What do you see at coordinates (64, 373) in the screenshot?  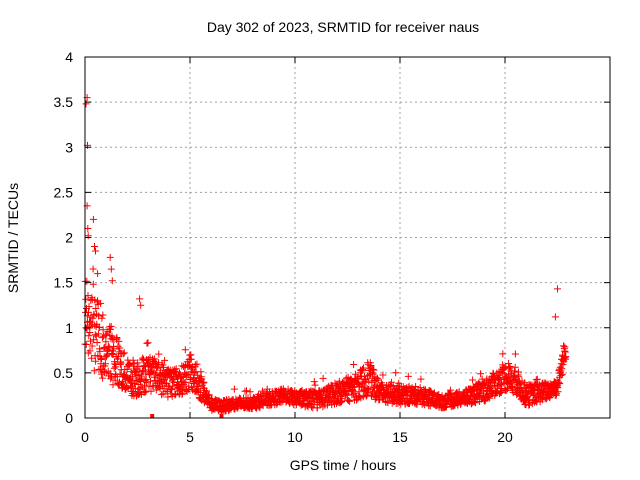 I see `y-tick-label: 0.5` at bounding box center [64, 373].